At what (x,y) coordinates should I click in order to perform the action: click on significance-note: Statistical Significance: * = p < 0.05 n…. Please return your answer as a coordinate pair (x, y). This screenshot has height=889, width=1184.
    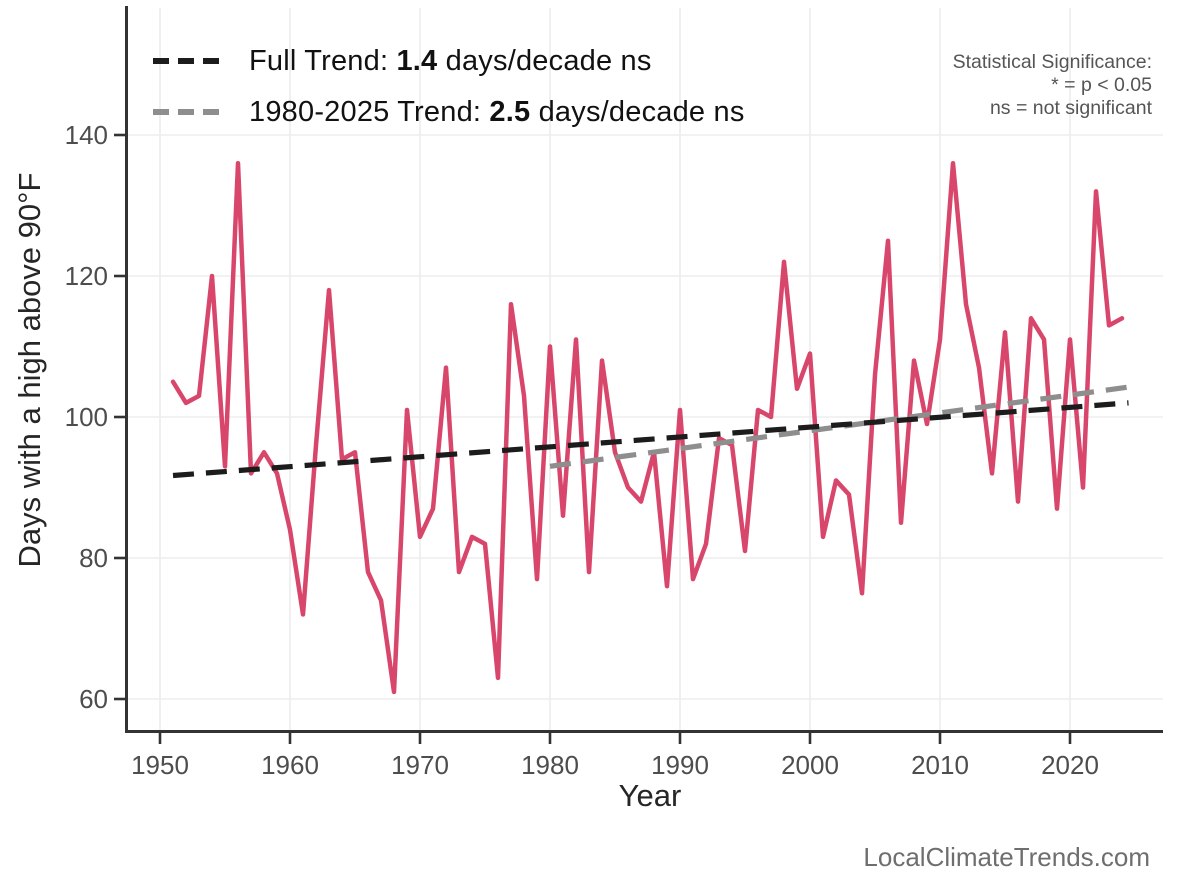
    Looking at the image, I should click on (1052, 85).